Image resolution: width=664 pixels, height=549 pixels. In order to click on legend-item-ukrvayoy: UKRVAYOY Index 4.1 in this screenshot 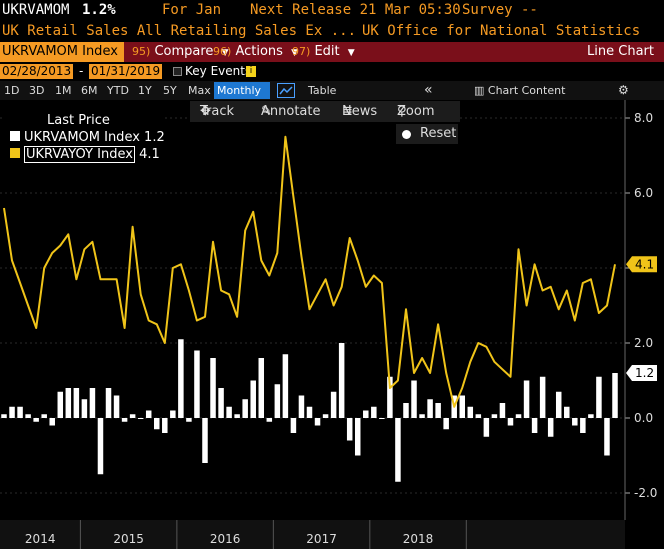, I will do `click(85, 154)`.